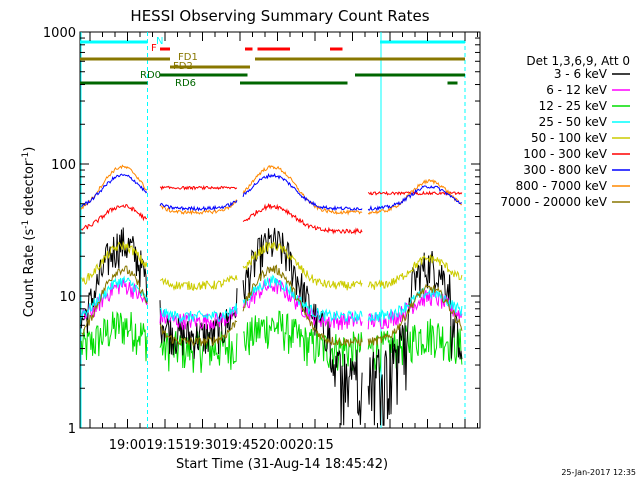 The height and width of the screenshot is (480, 640). Describe the element at coordinates (577, 90) in the screenshot. I see `legend-label: 6 - 12 keV` at that location.